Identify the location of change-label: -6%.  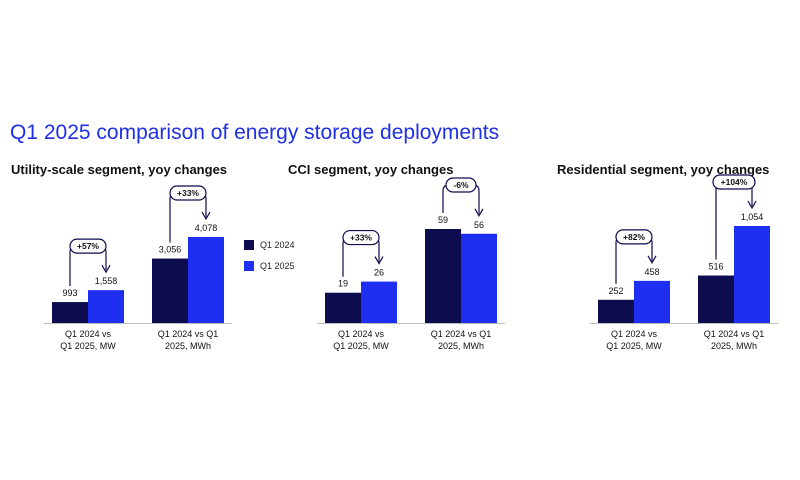
(461, 185).